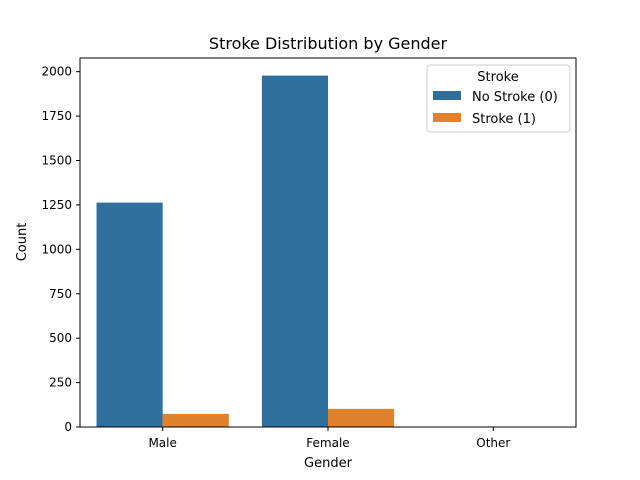 The width and height of the screenshot is (640, 480). Describe the element at coordinates (60, 383) in the screenshot. I see `y-tick-label: 250` at that location.